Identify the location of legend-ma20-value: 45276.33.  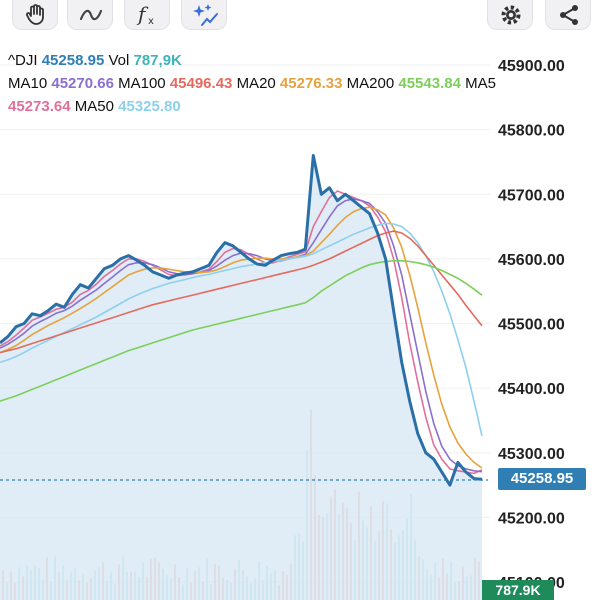
(311, 83).